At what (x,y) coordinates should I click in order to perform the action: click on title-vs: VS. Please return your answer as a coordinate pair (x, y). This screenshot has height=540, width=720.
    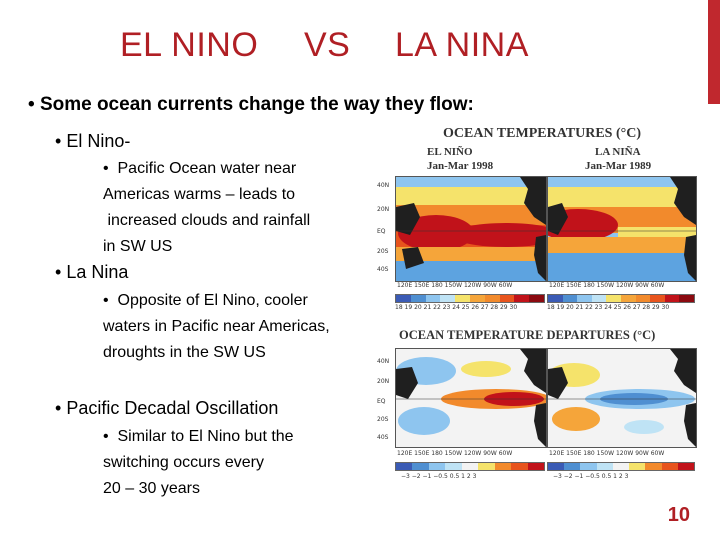
    Looking at the image, I should click on (327, 45).